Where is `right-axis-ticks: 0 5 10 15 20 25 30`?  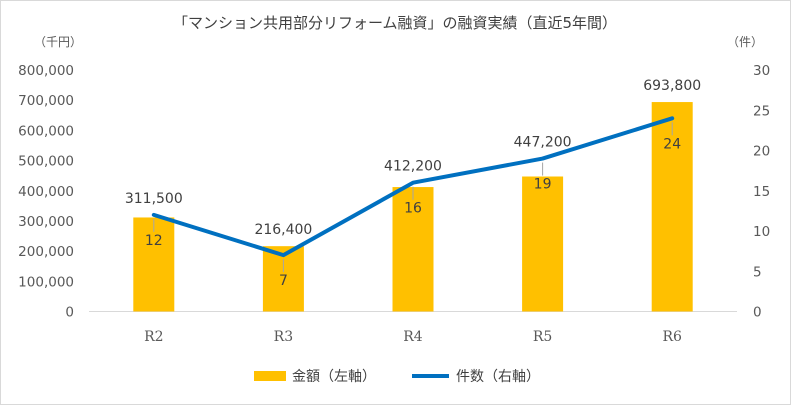 right-axis-ticks: 0 5 10 15 20 25 30 is located at coordinates (761, 192).